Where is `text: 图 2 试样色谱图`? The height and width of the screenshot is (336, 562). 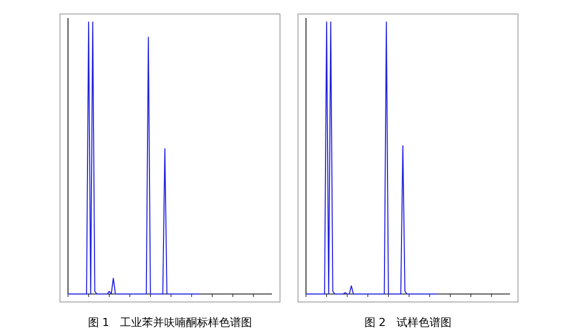 text: 图 2 试样色谱图 is located at coordinates (408, 322).